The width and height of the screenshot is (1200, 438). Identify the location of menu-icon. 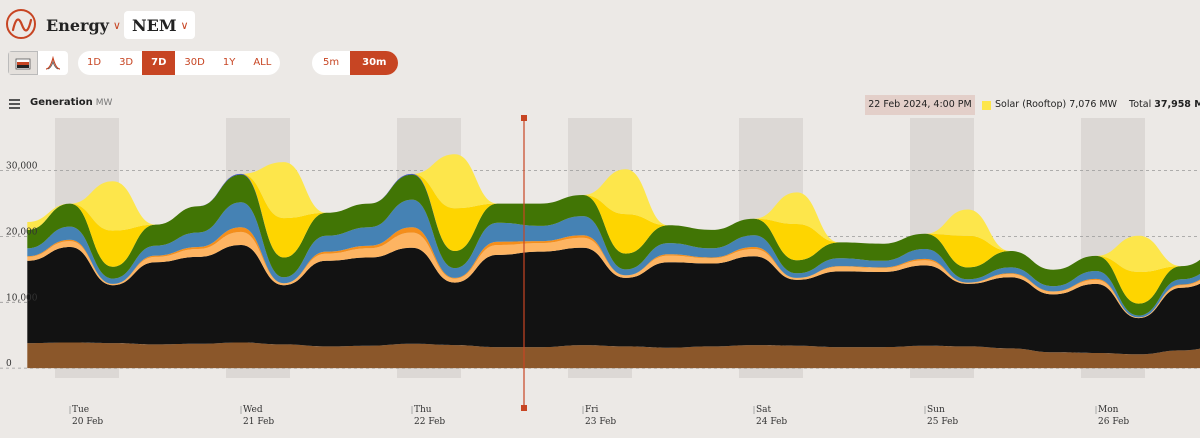
(14, 105).